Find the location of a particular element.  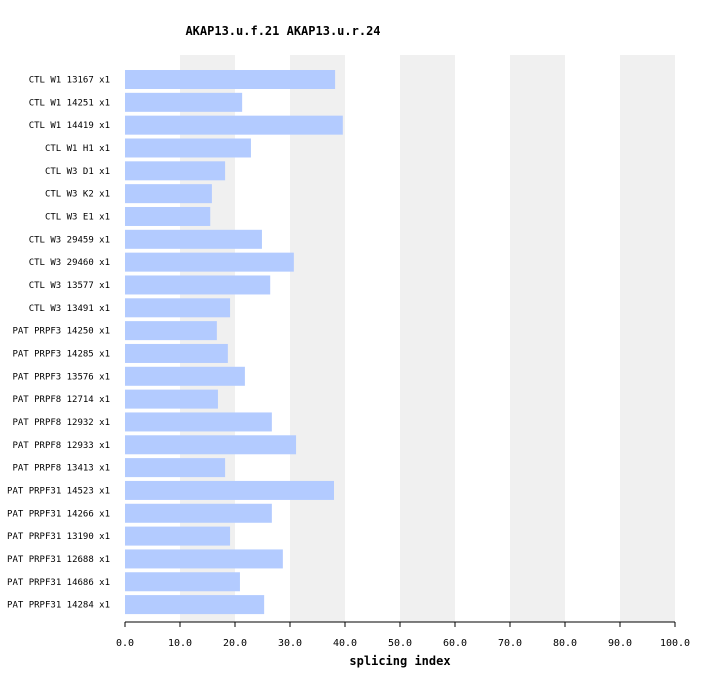

category-label: PAT PRPF31 14523 x1 is located at coordinates (58, 491).